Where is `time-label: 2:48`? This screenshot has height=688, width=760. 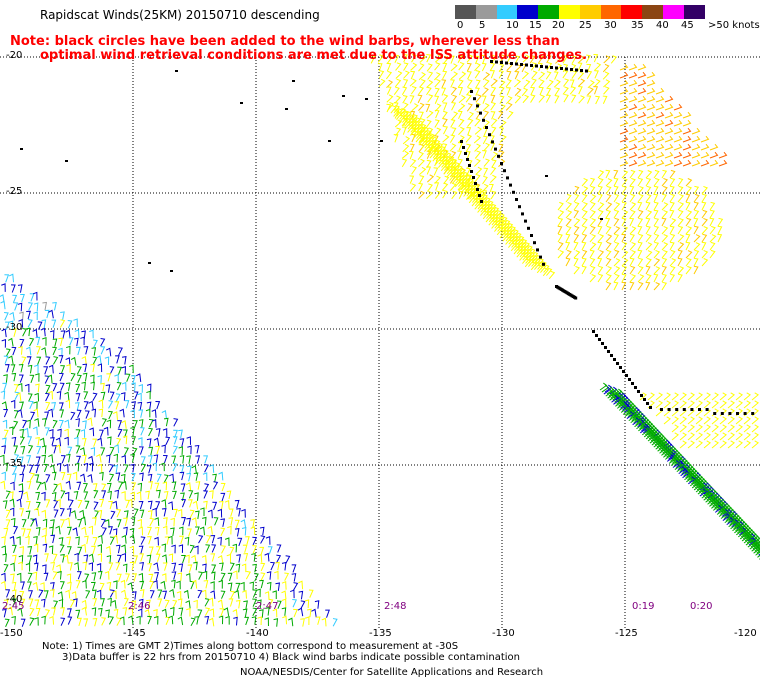
time-label: 2:48 is located at coordinates (395, 606).